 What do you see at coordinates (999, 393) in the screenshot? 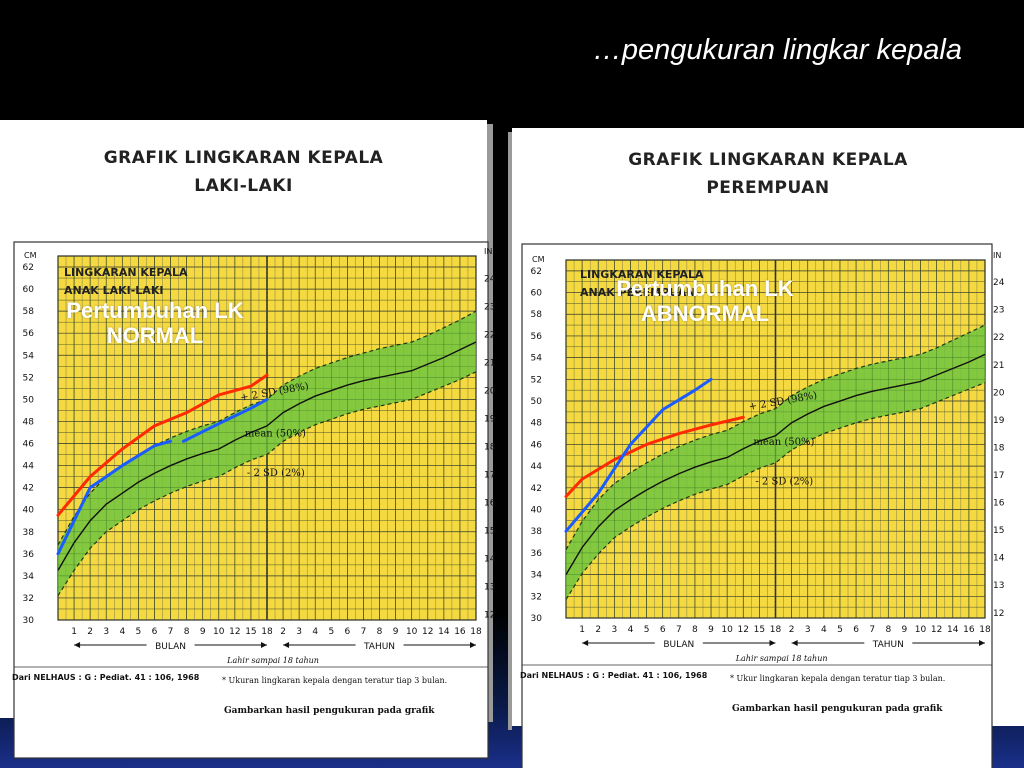
I see `inch-tick-label: 20` at bounding box center [999, 393].